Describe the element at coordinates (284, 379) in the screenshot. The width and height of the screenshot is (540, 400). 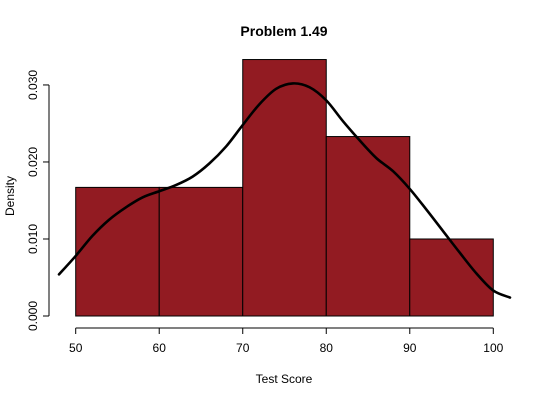
I see `x-axis-label: Test Score` at that location.